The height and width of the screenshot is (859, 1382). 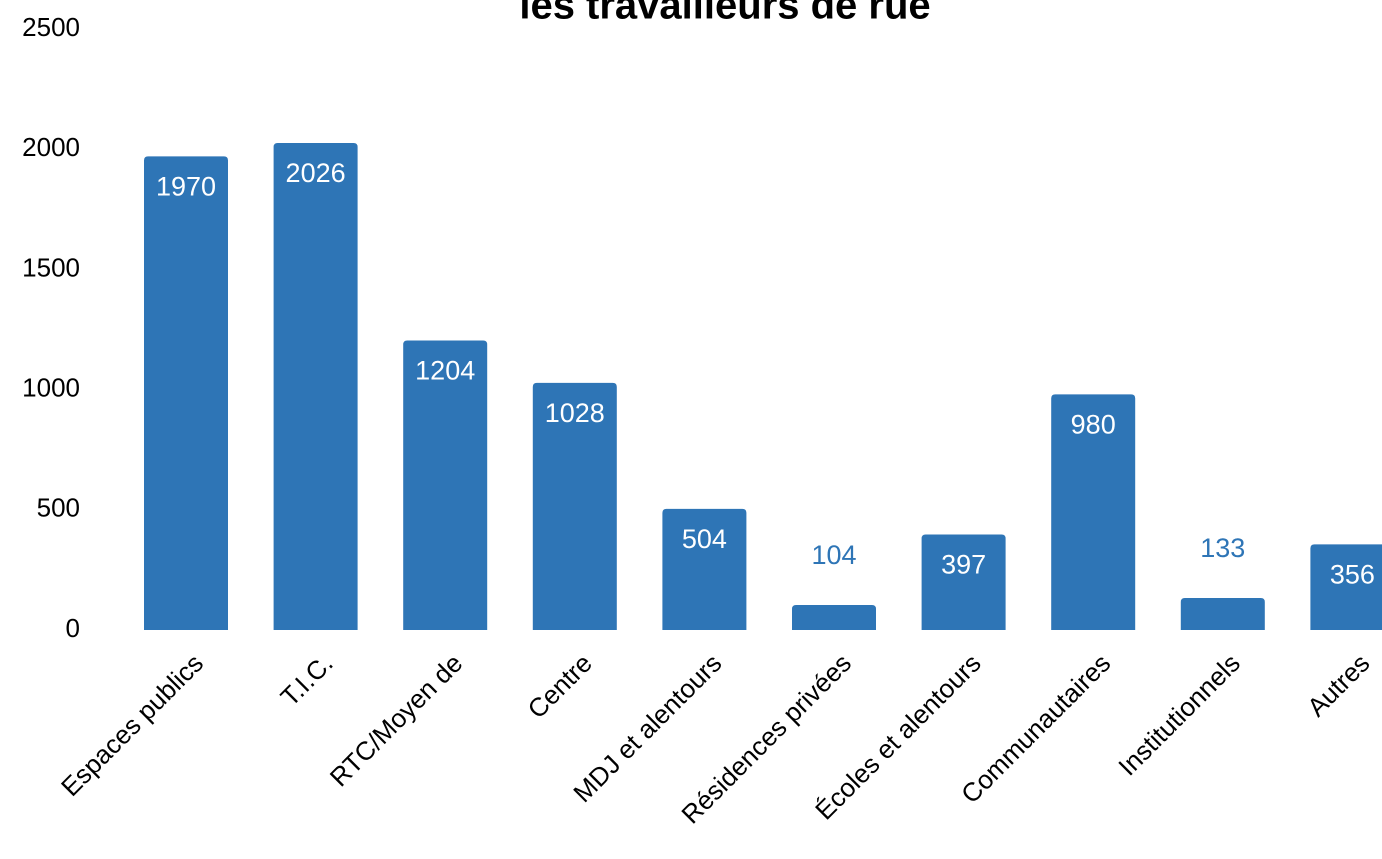 I want to click on x-tick-label: Institutionnels, so click(x=1179, y=715).